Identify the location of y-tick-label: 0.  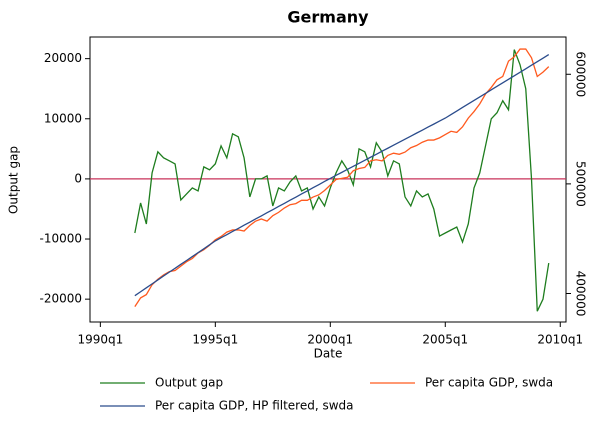
(78, 178).